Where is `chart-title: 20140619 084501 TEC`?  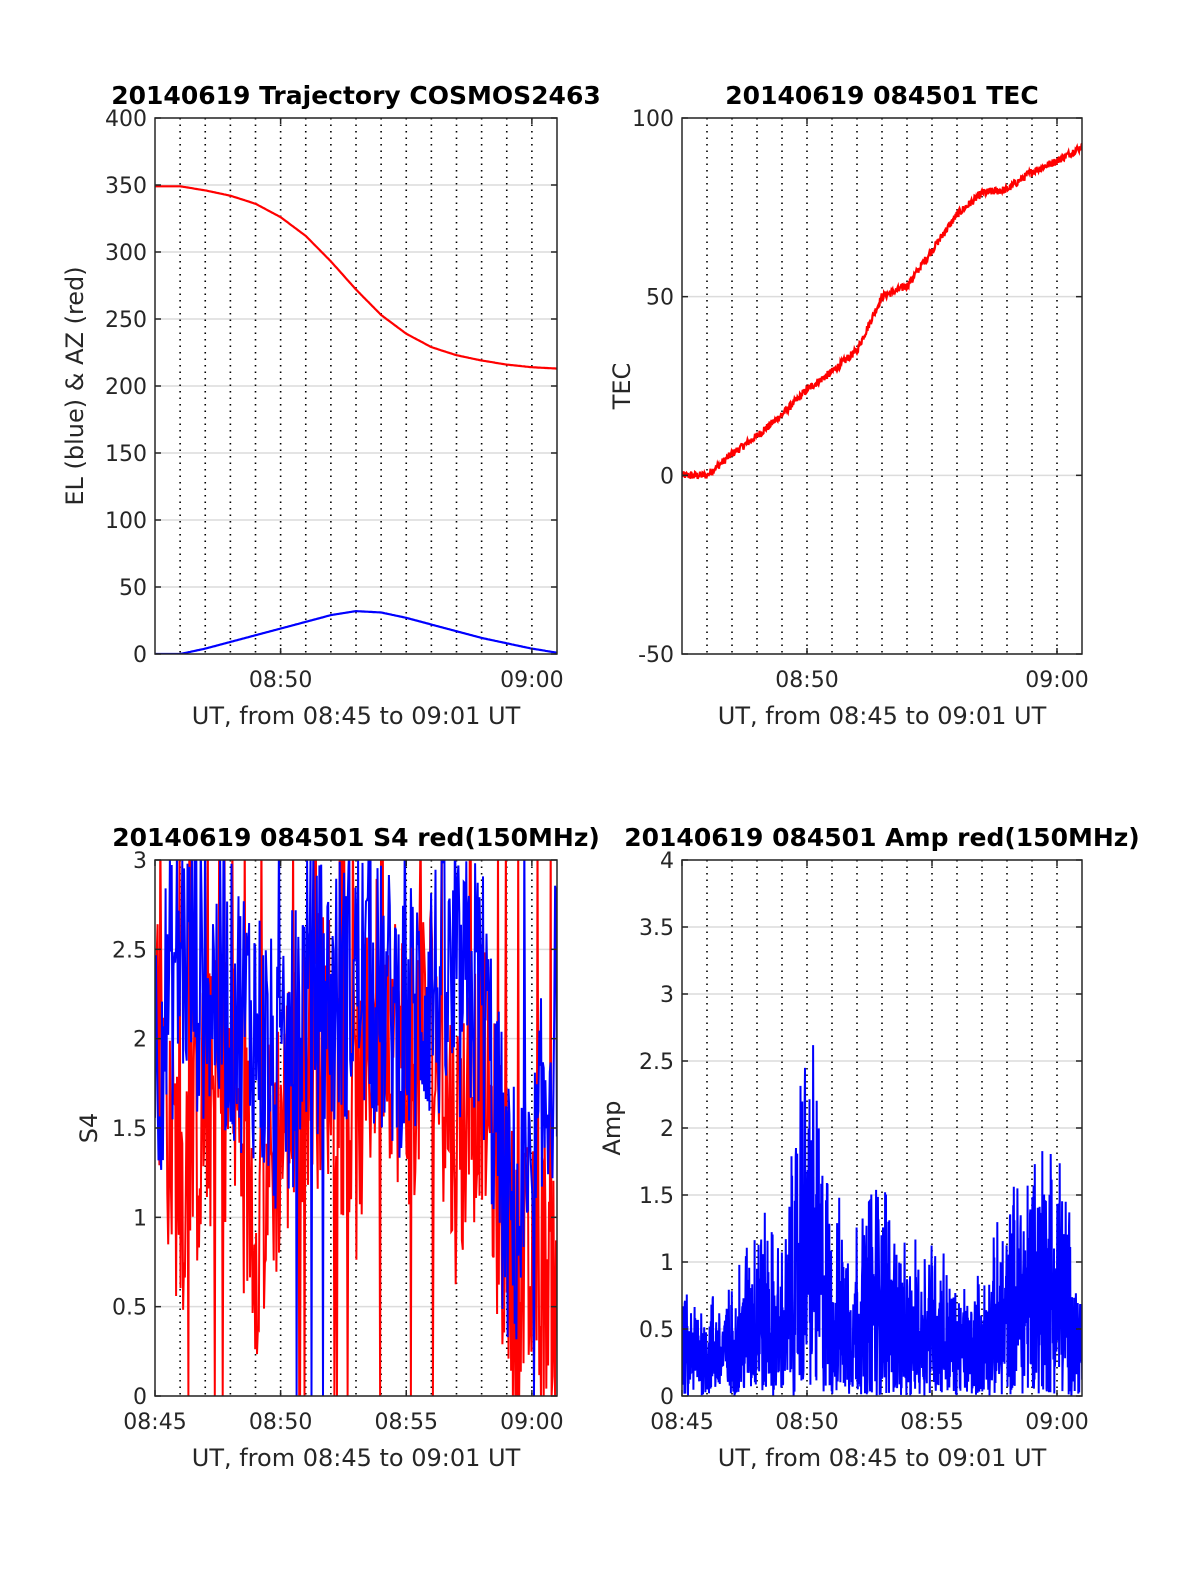
chart-title: 20140619 084501 TEC is located at coordinates (881, 95).